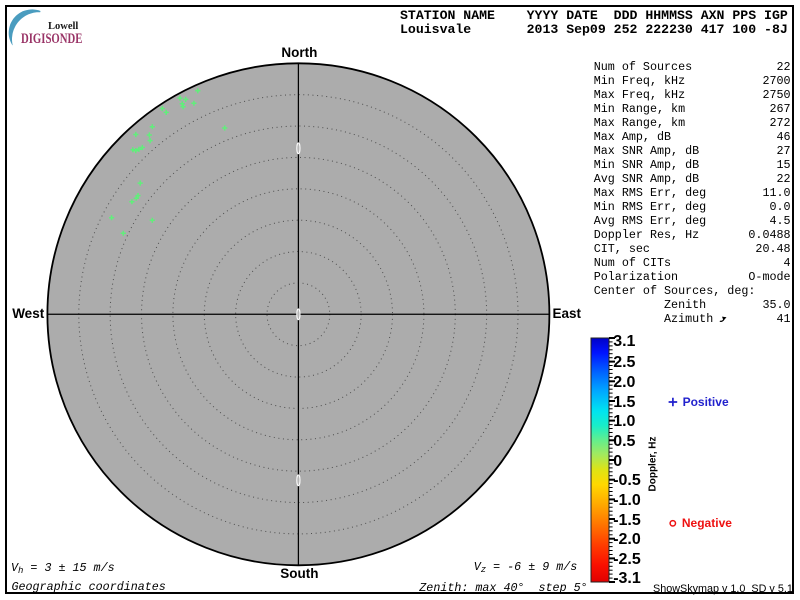  I want to click on svg-text: Doppler, Hz, so click(653, 463).